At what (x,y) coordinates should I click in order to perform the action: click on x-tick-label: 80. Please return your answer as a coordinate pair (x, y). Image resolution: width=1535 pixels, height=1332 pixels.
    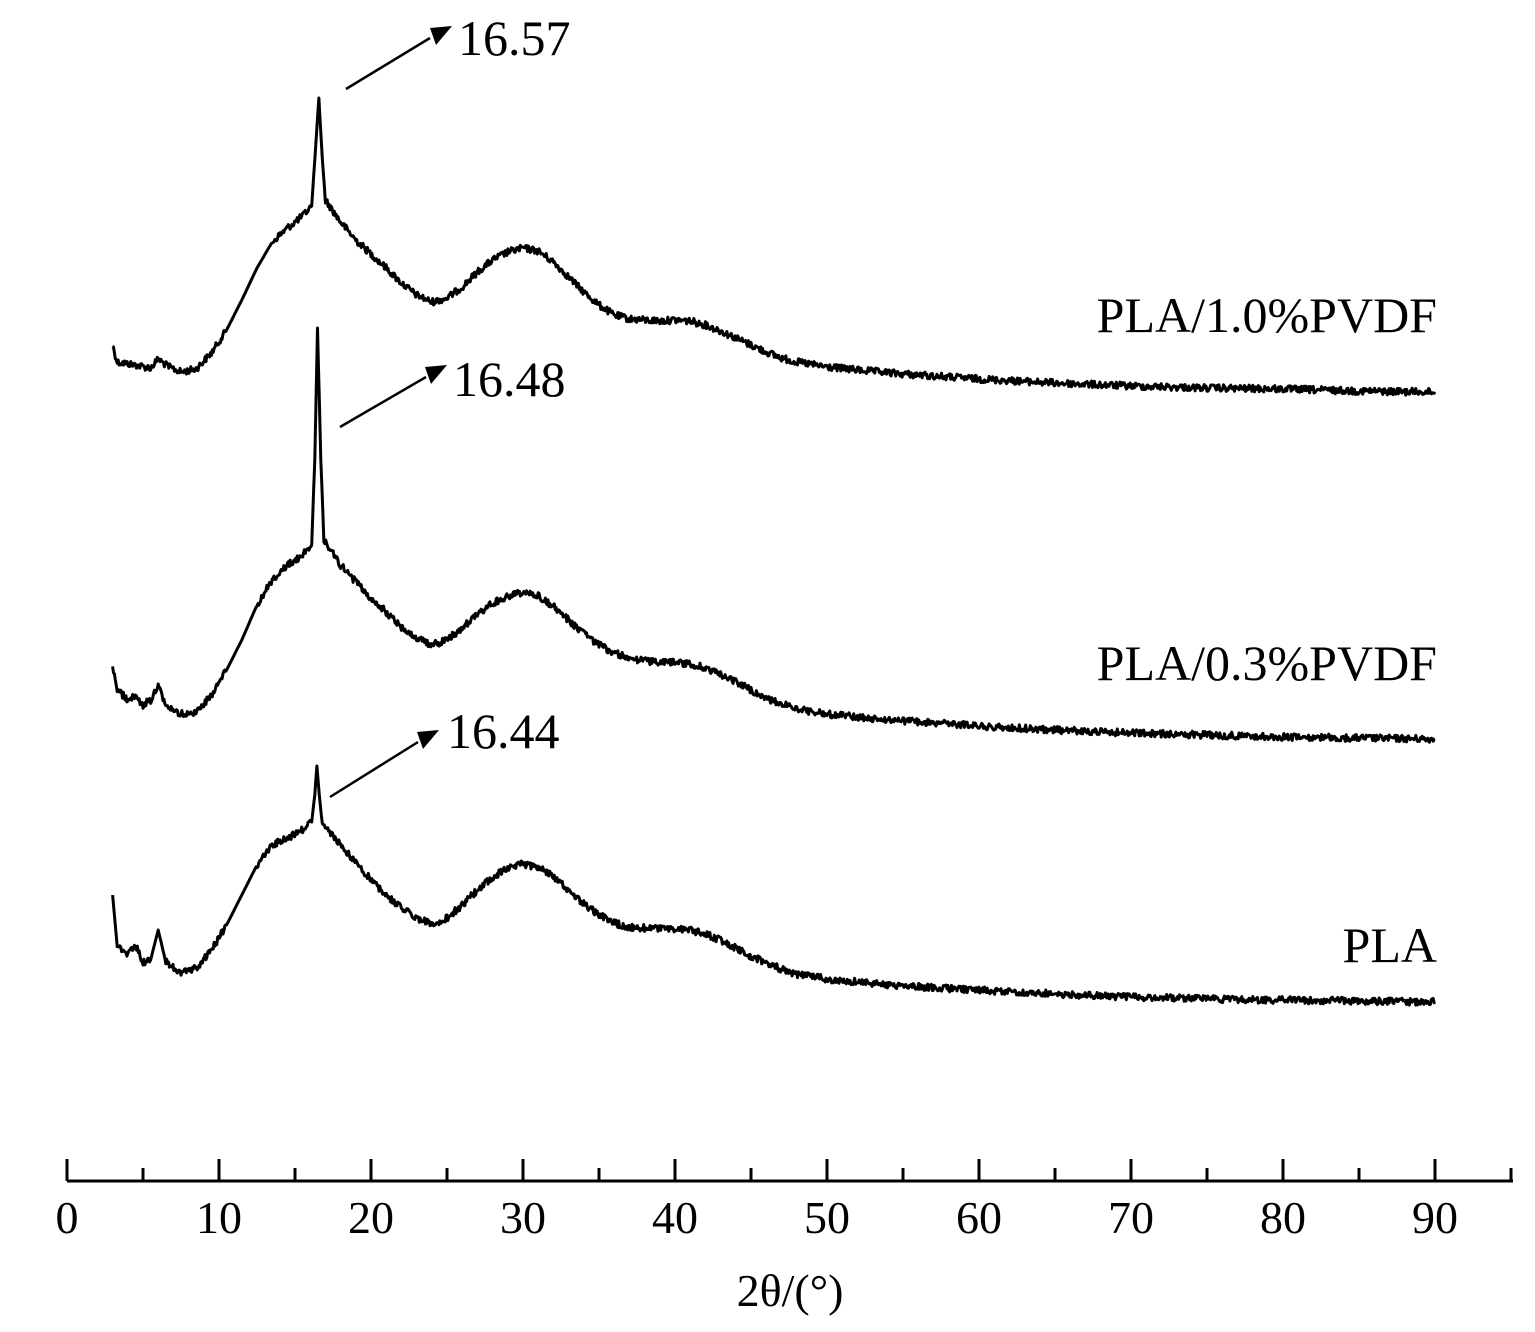
    Looking at the image, I should click on (1283, 1217).